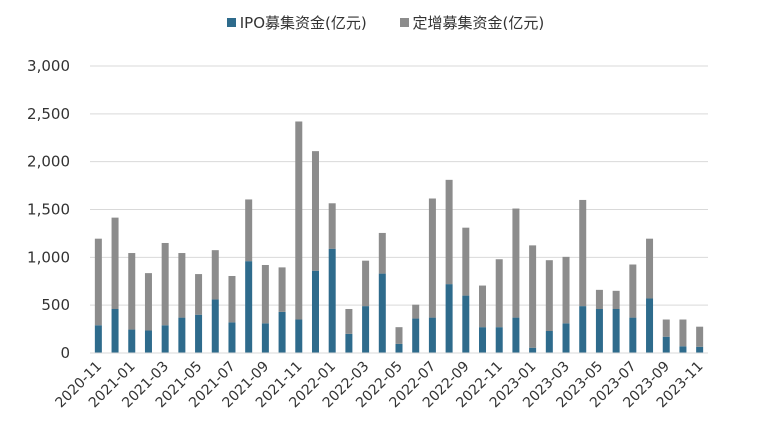 The width and height of the screenshot is (771, 443). I want to click on y-tick-label: 1,000, so click(48, 257).